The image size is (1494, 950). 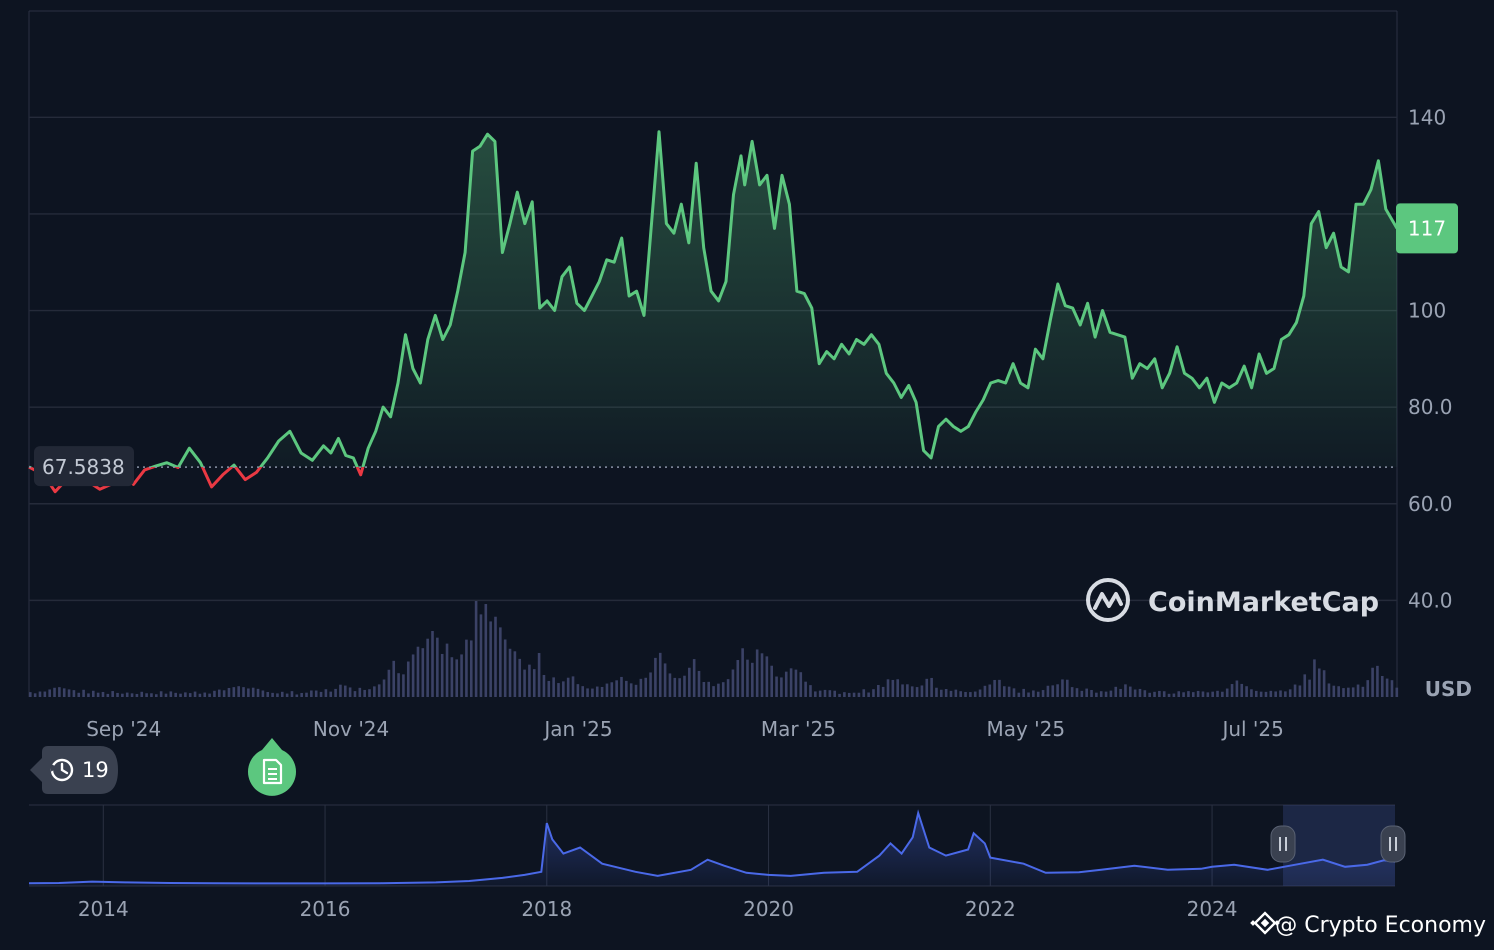 I want to click on svg-text: 117, so click(x=1427, y=228).